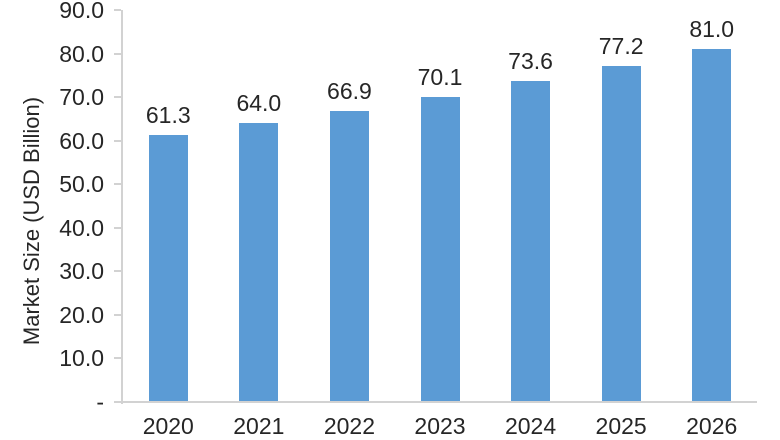 The width and height of the screenshot is (780, 440). I want to click on bar-value-label: 73.6, so click(530, 61).